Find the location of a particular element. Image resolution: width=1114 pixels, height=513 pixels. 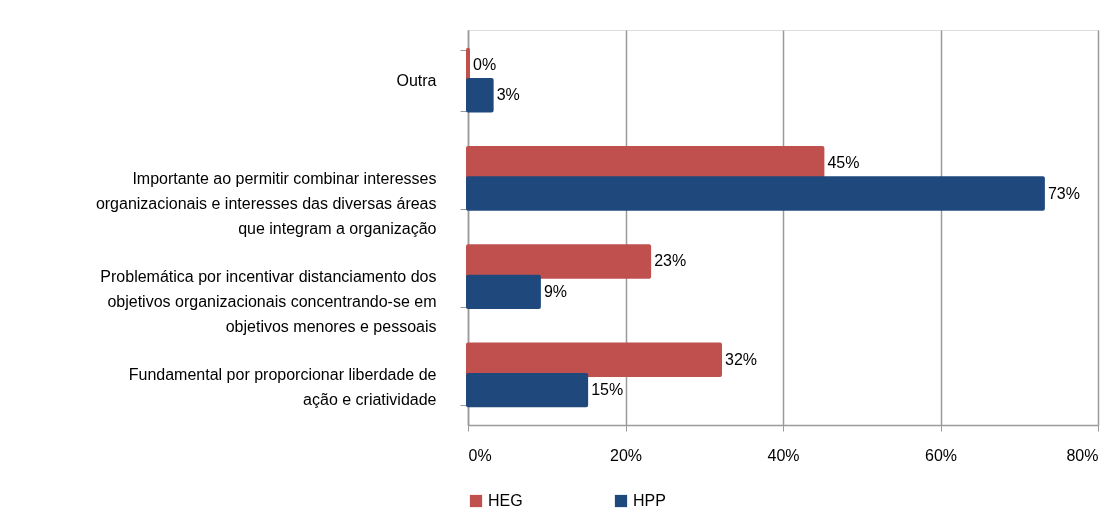

x-tick-label: 0% is located at coordinates (480, 455).